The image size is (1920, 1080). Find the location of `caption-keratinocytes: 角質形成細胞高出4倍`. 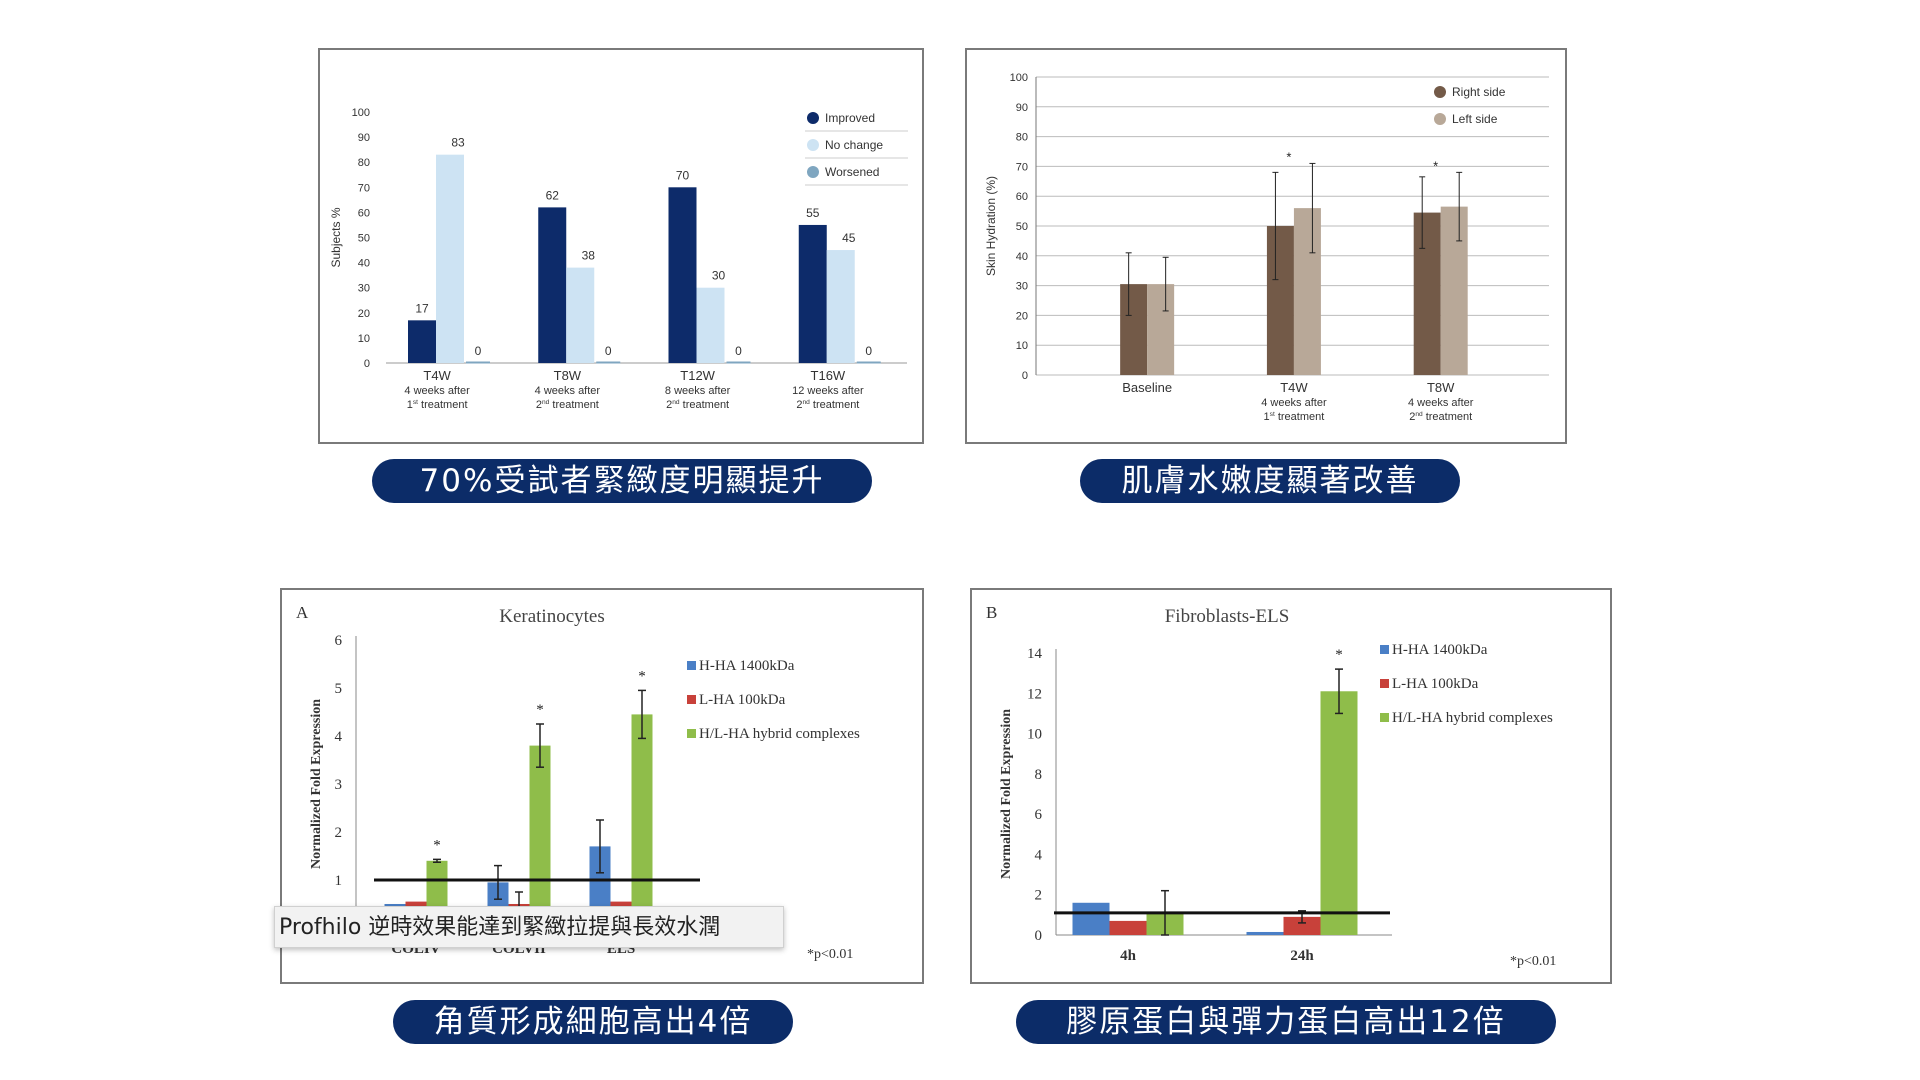

caption-keratinocytes: 角質形成細胞高出4倍 is located at coordinates (593, 1022).